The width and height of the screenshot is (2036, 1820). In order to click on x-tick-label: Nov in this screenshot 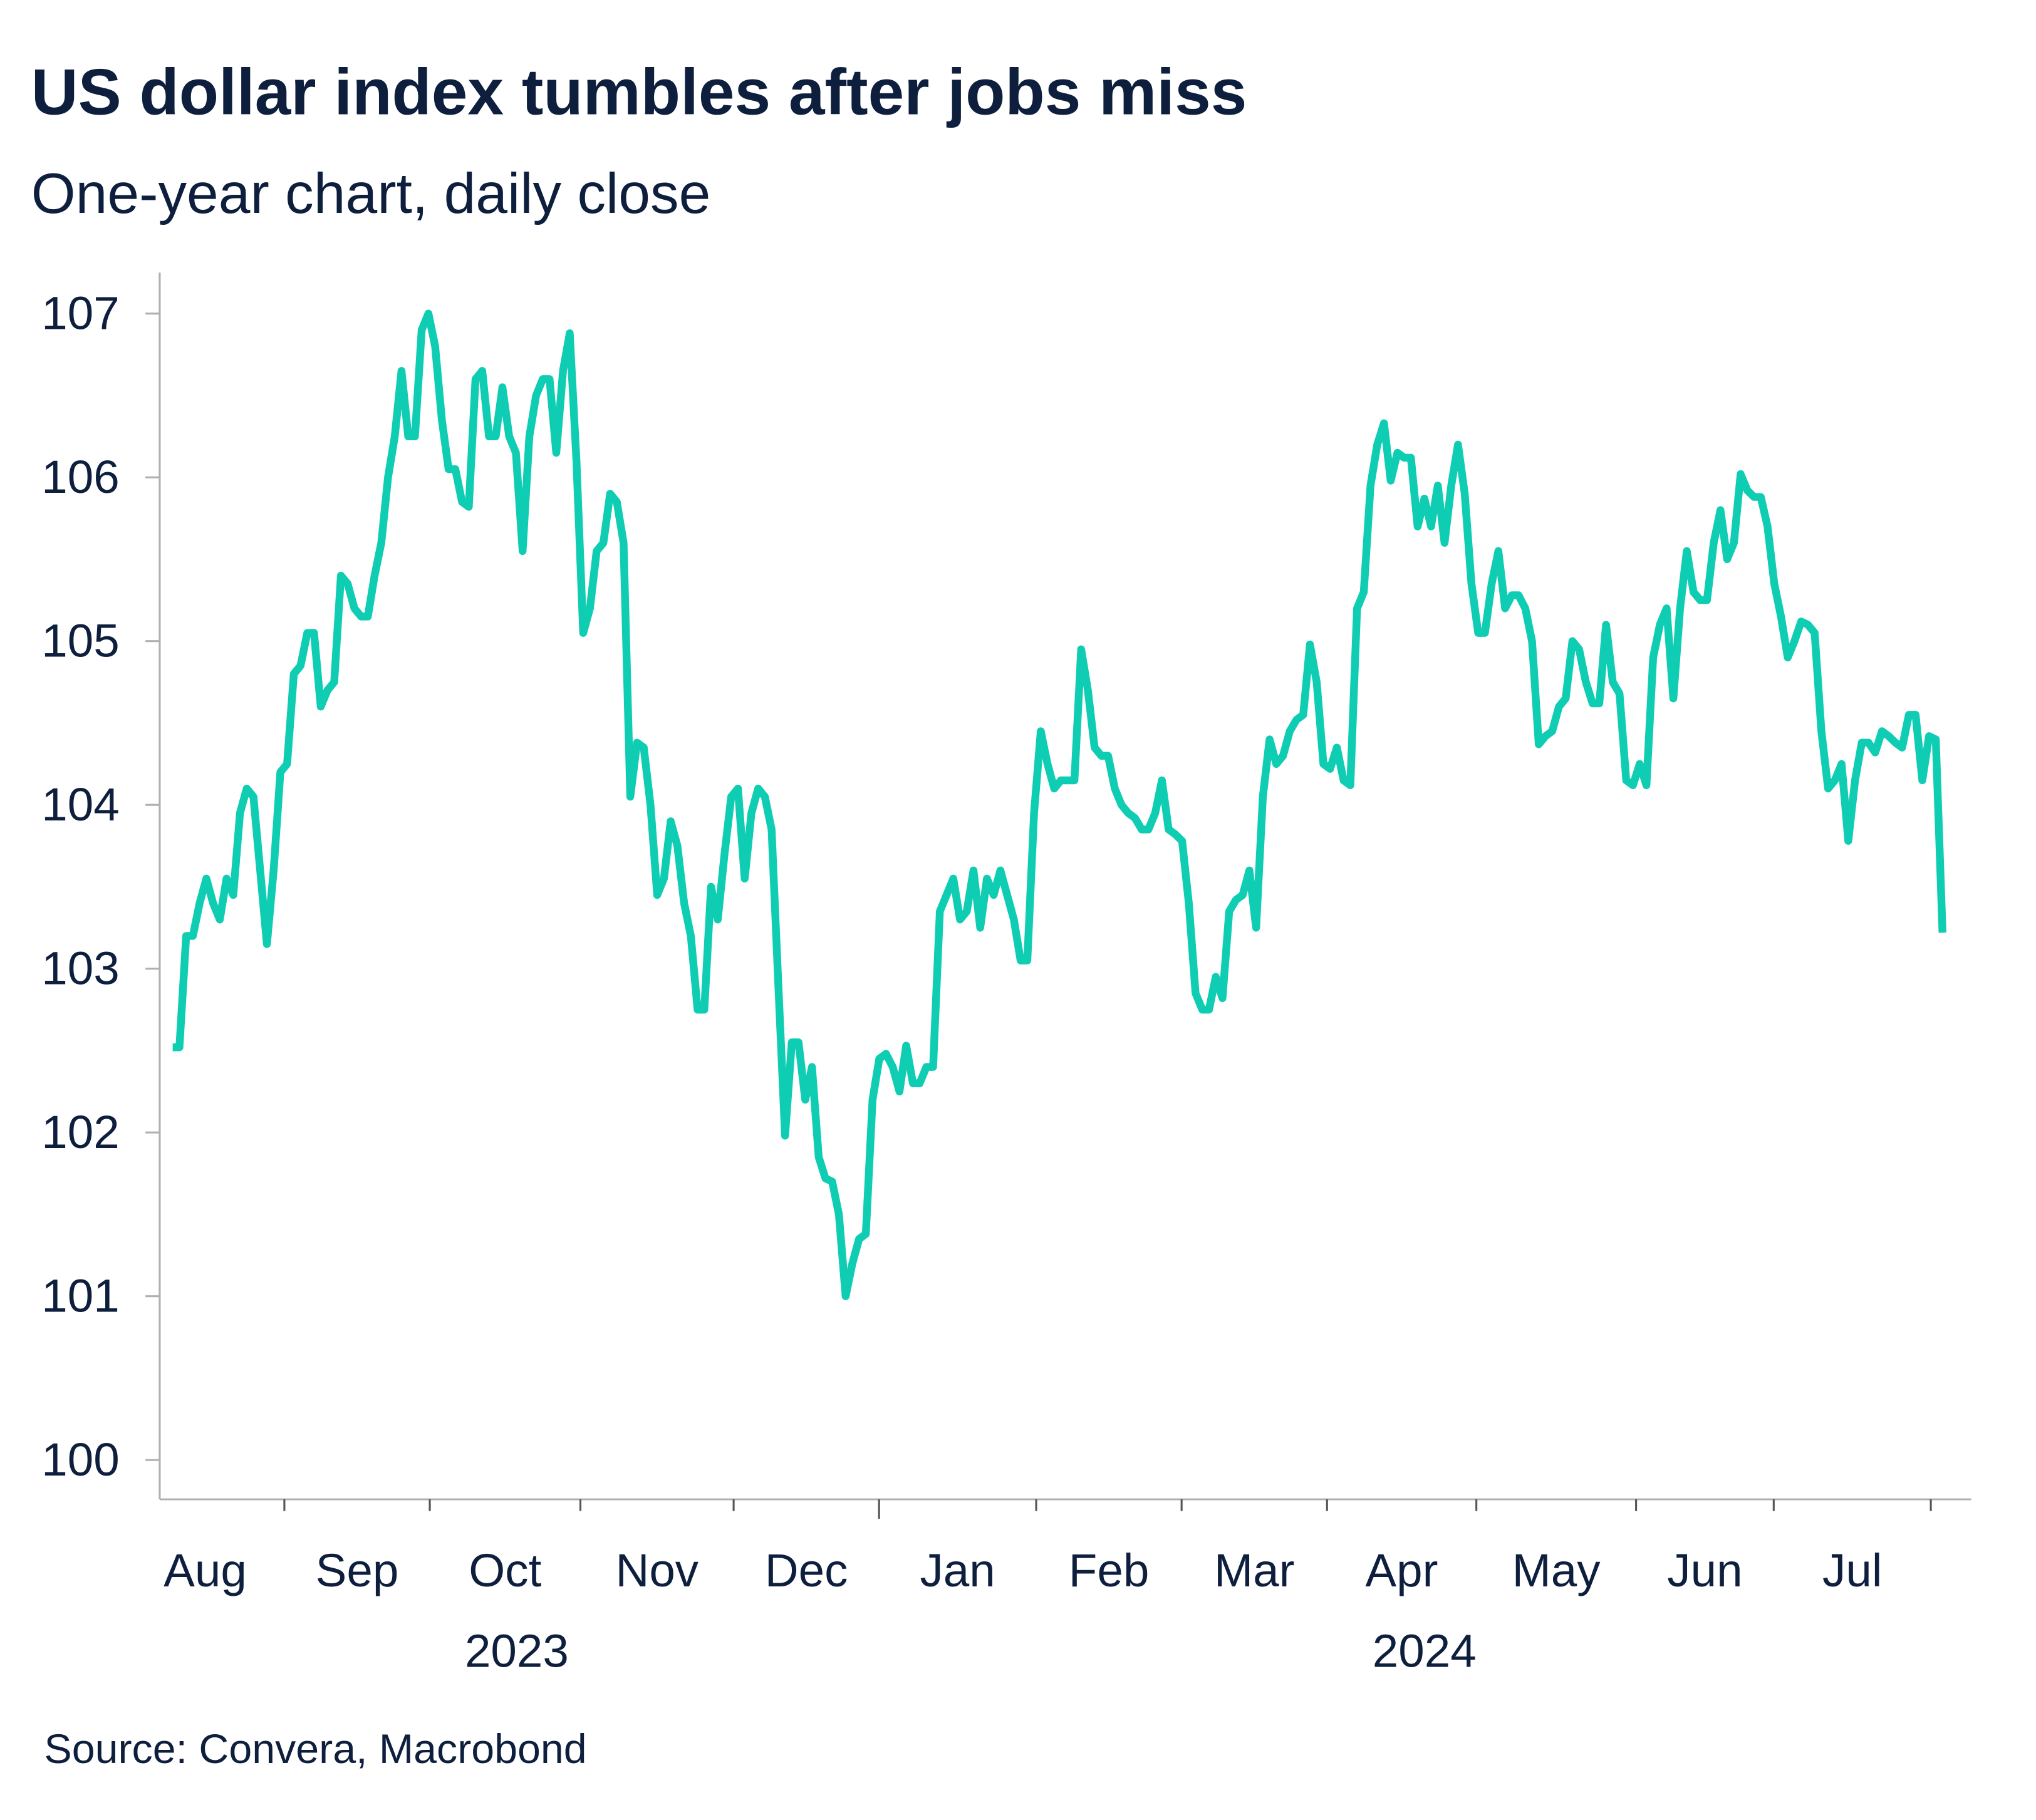, I will do `click(657, 1570)`.